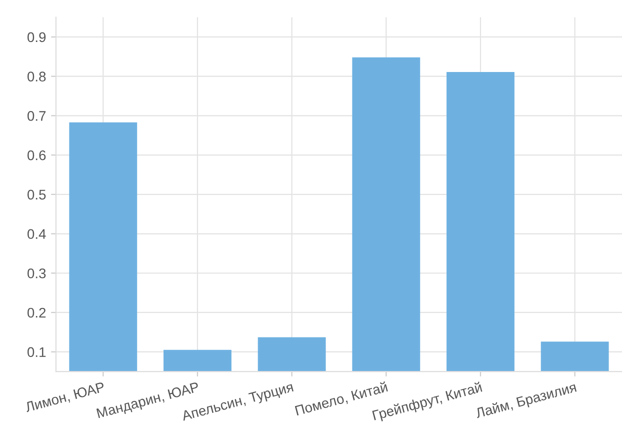  Describe the element at coordinates (36, 37) in the screenshot. I see `y-tick-label: 0.9` at that location.